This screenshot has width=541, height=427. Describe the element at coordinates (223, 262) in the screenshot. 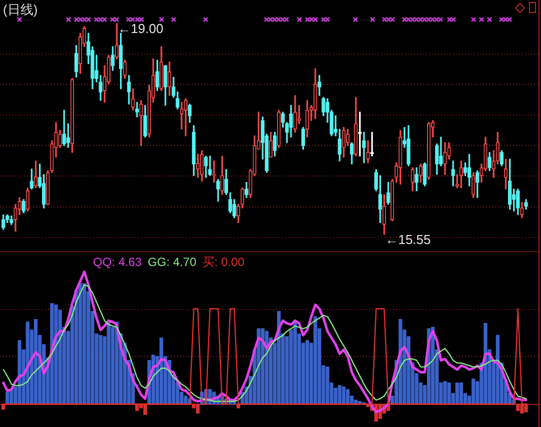

I see `text: 买: 0.00` at that location.